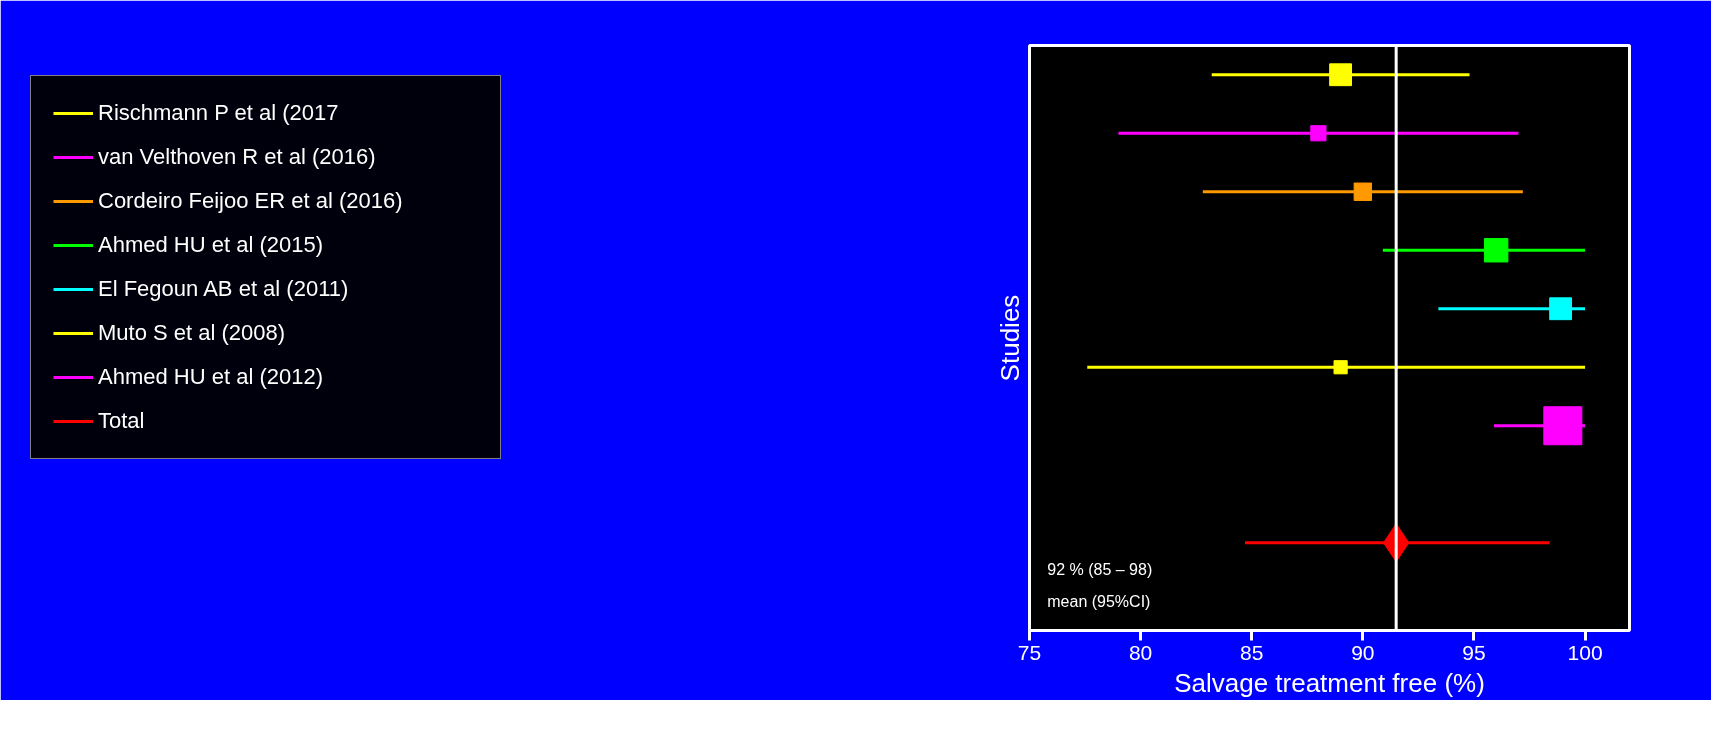 The width and height of the screenshot is (1711, 750). What do you see at coordinates (1100, 569) in the screenshot?
I see `annotation: 92 % (85 – 98)` at bounding box center [1100, 569].